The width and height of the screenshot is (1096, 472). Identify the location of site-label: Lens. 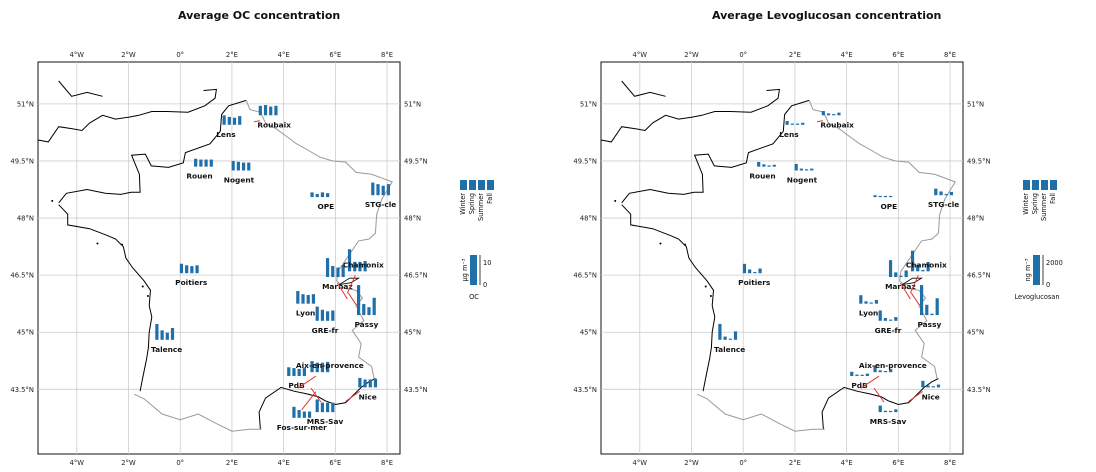
(789, 134).